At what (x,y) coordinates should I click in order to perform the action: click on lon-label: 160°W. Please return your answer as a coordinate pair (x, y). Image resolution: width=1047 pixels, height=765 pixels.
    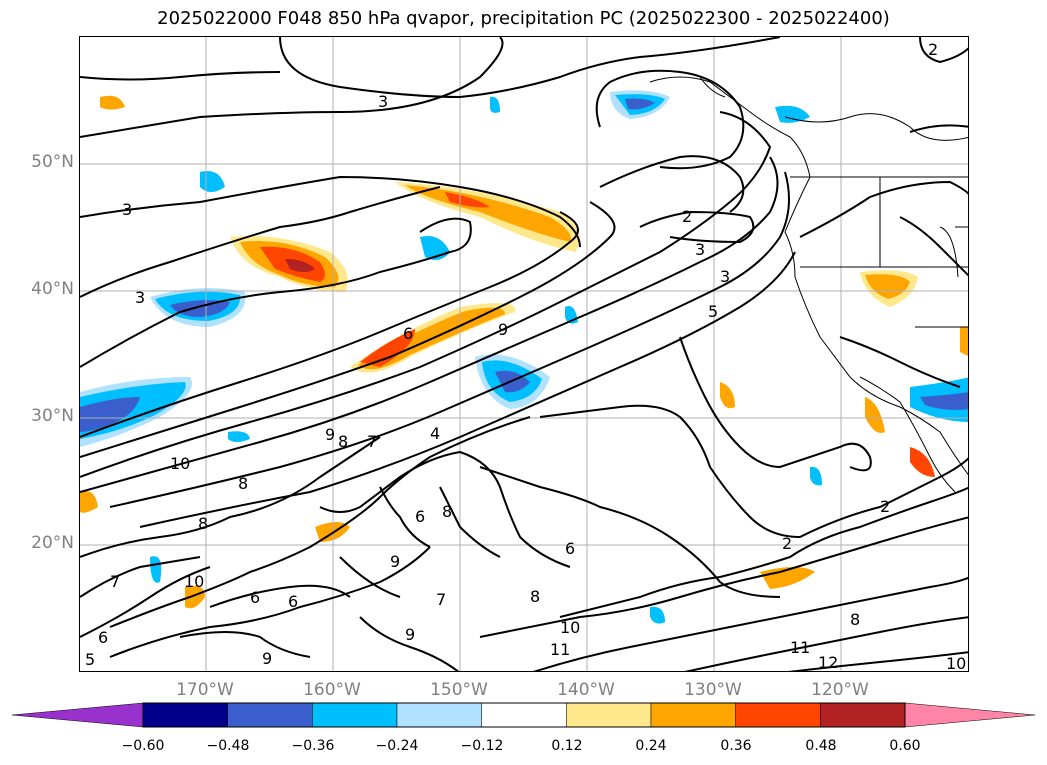
    Looking at the image, I should click on (332, 690).